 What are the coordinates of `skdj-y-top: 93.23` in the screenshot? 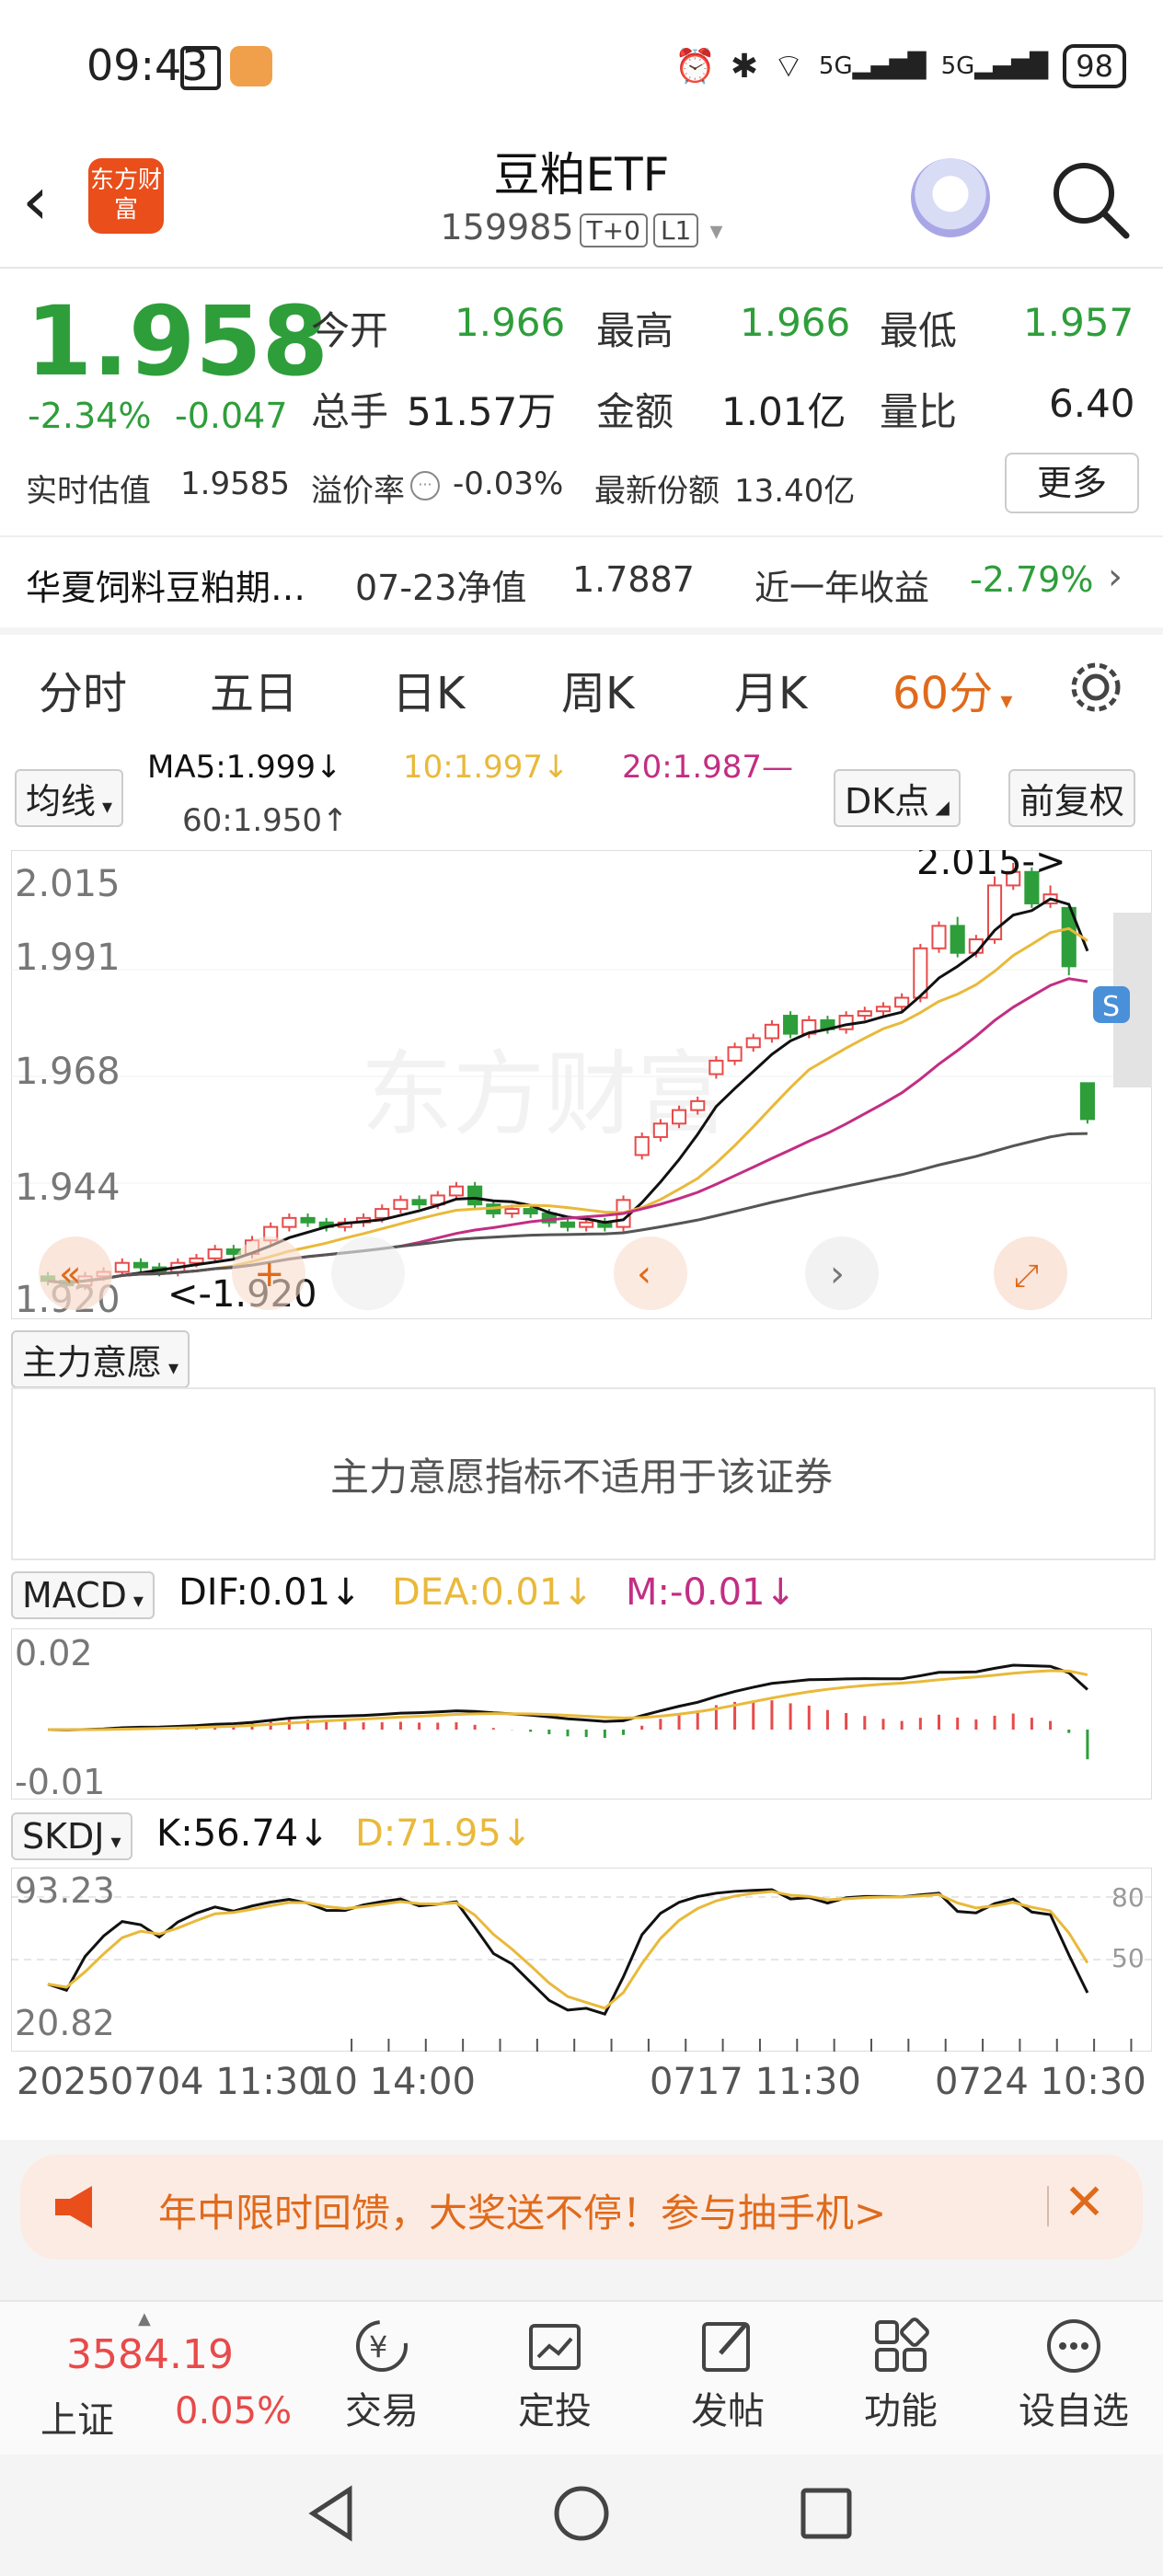 It's located at (65, 1890).